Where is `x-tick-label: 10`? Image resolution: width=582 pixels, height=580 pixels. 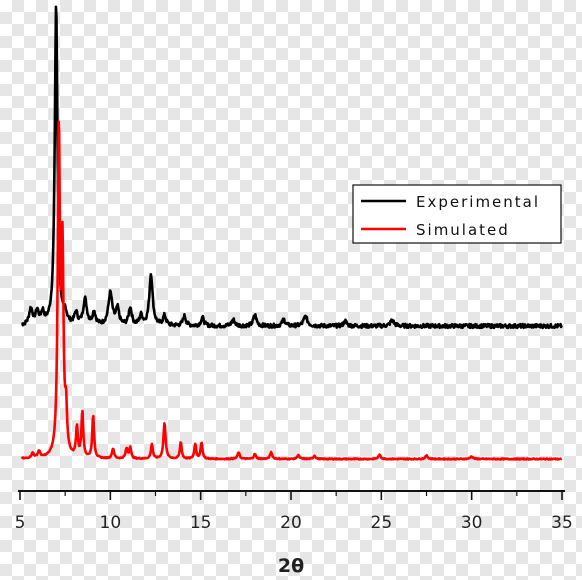
x-tick-label: 10 is located at coordinates (111, 523).